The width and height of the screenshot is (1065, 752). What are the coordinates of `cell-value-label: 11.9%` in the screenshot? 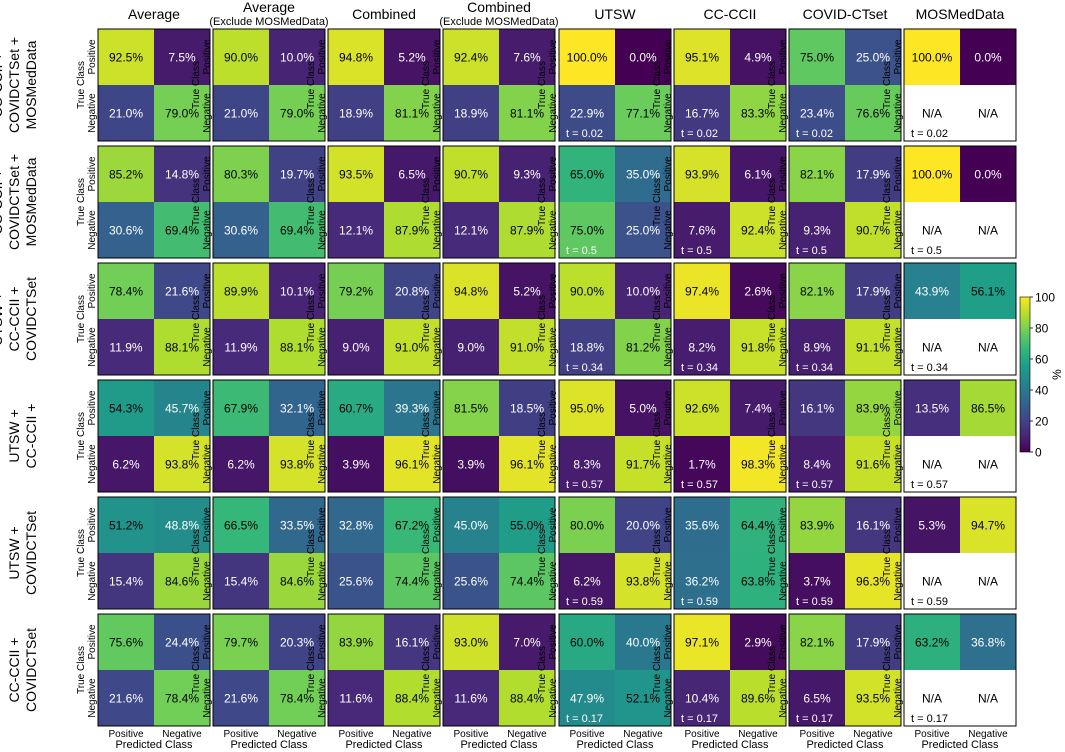 It's located at (240, 348).